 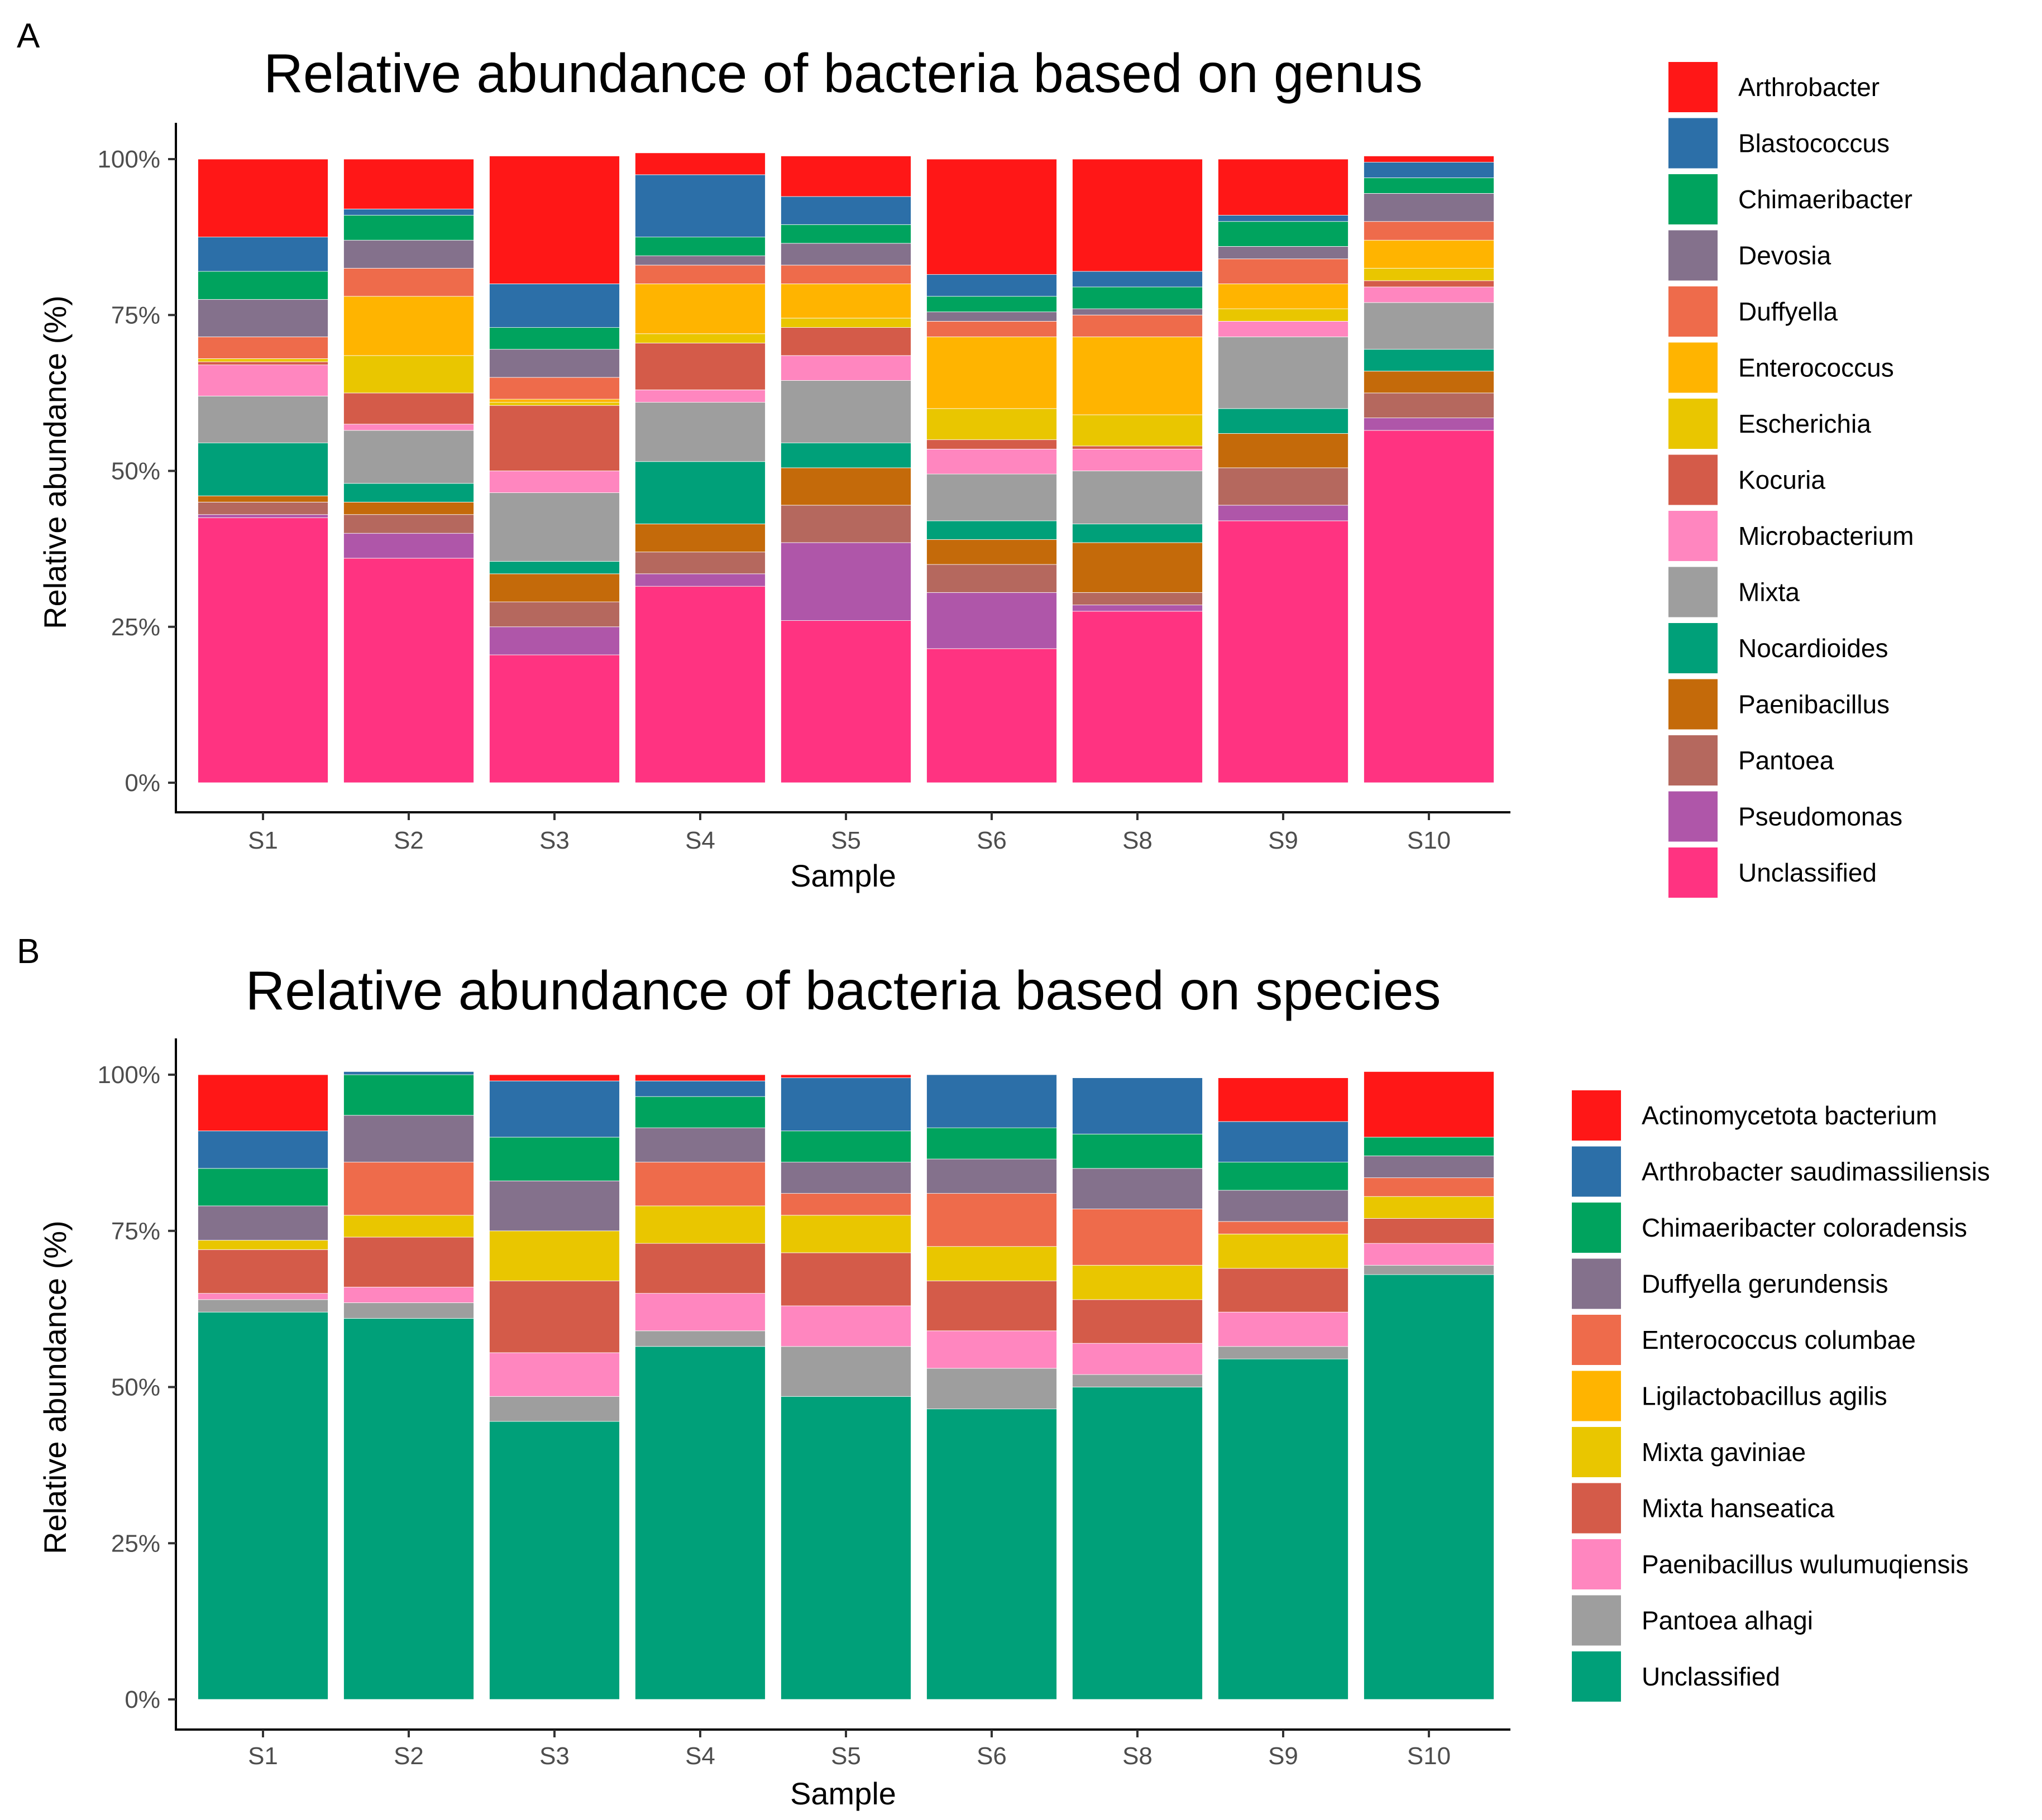 I want to click on bar-segment-s9-microbacterium, so click(x=1283, y=329).